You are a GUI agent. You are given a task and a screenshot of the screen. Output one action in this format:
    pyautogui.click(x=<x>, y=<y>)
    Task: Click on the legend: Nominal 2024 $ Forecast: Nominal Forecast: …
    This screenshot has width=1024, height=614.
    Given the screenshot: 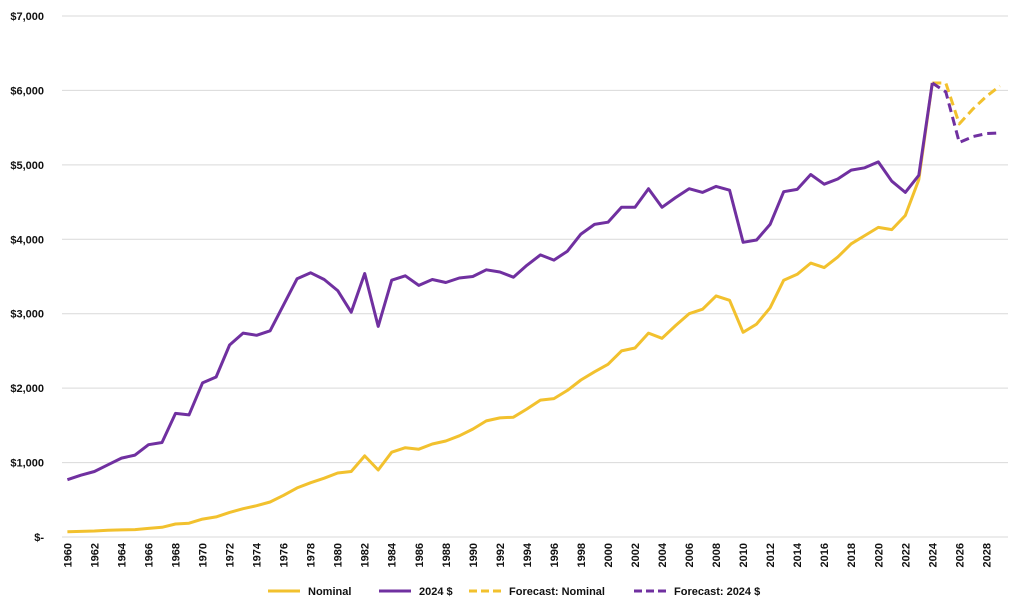 What is the action you would take?
    pyautogui.click(x=514, y=592)
    